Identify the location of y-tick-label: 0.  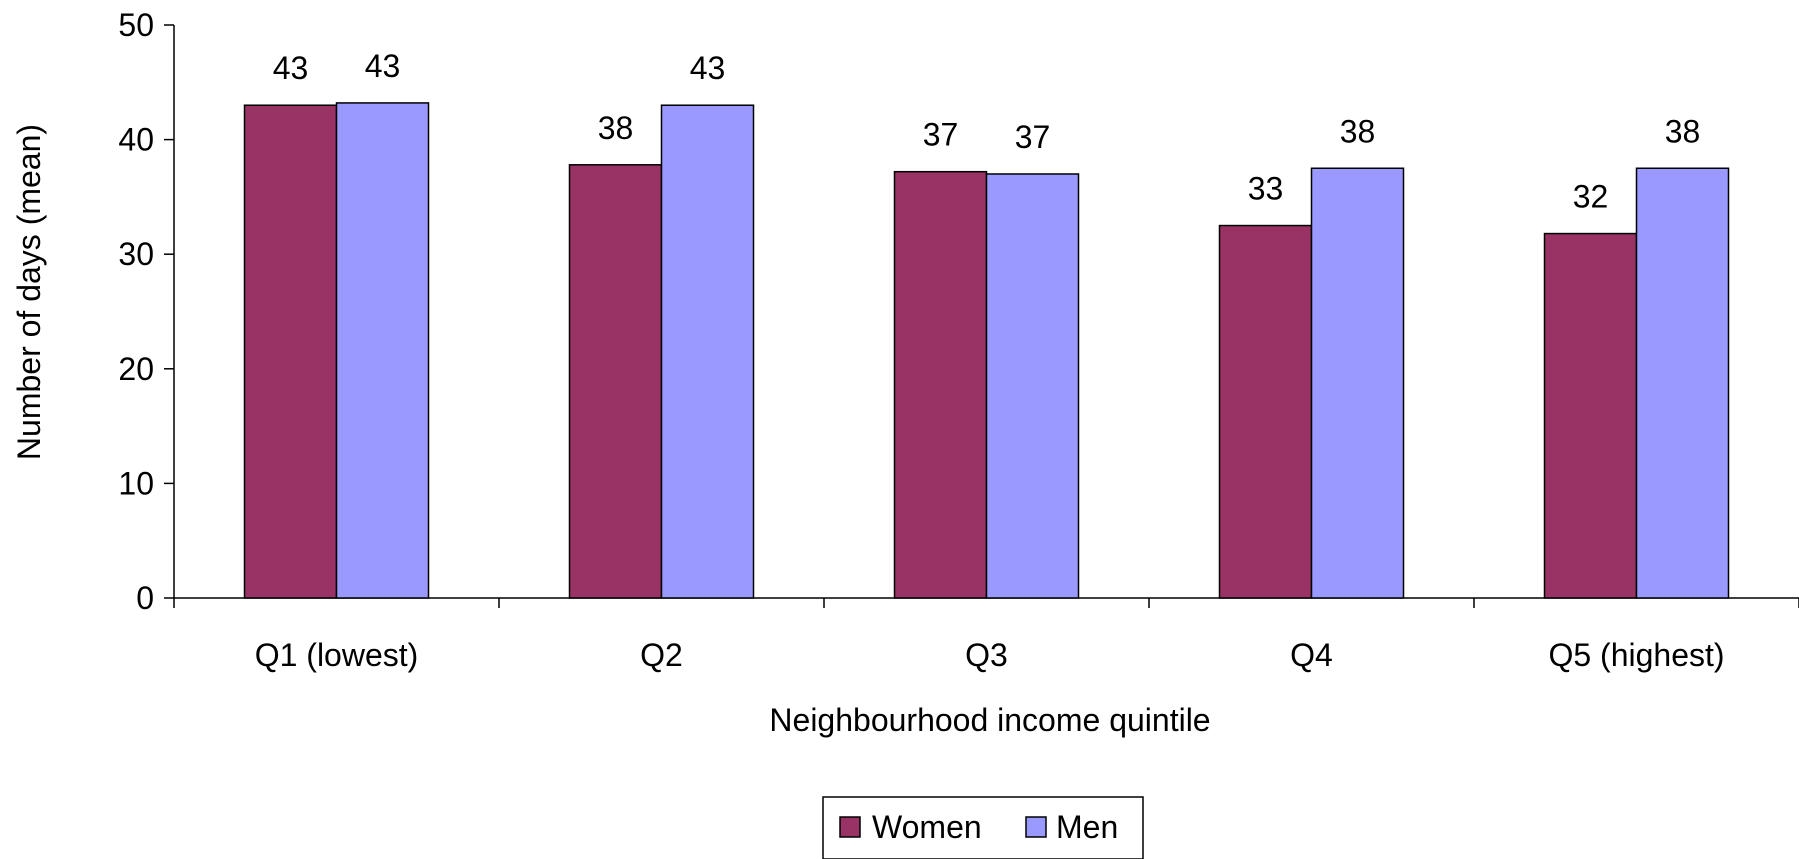
(145, 598).